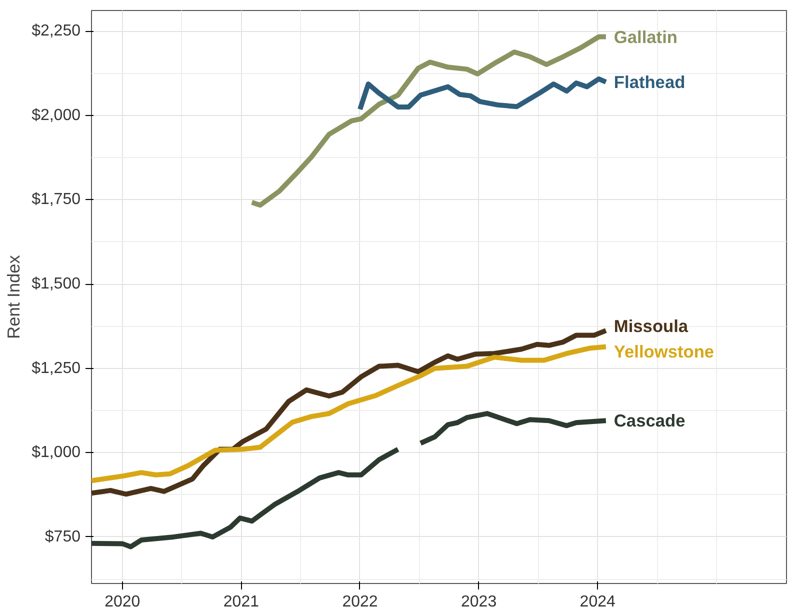 The image size is (796, 609). I want to click on y-tick-label: $750, so click(62, 537).